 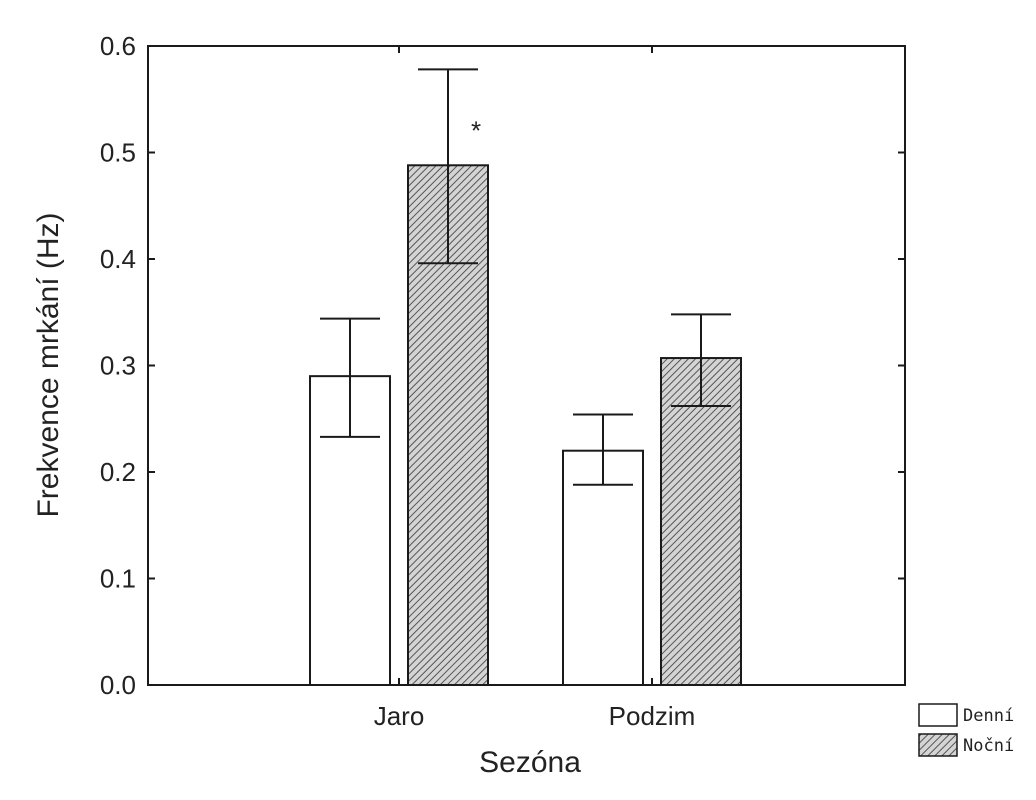 I want to click on significance-annotation: *, so click(x=476, y=130).